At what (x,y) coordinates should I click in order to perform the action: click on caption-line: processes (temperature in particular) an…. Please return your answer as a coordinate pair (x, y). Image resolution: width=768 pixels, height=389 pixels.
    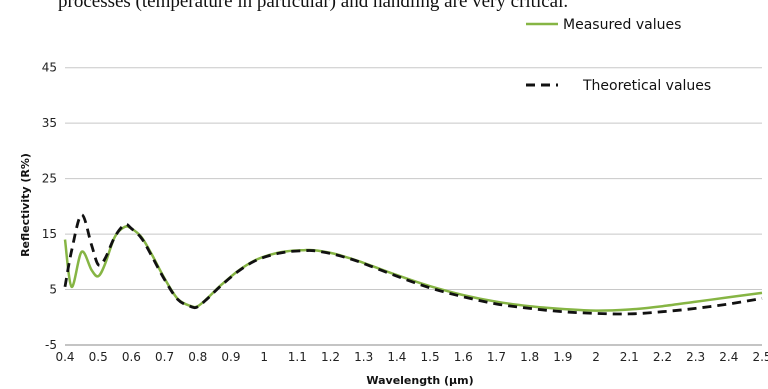
    Looking at the image, I should click on (313, 6).